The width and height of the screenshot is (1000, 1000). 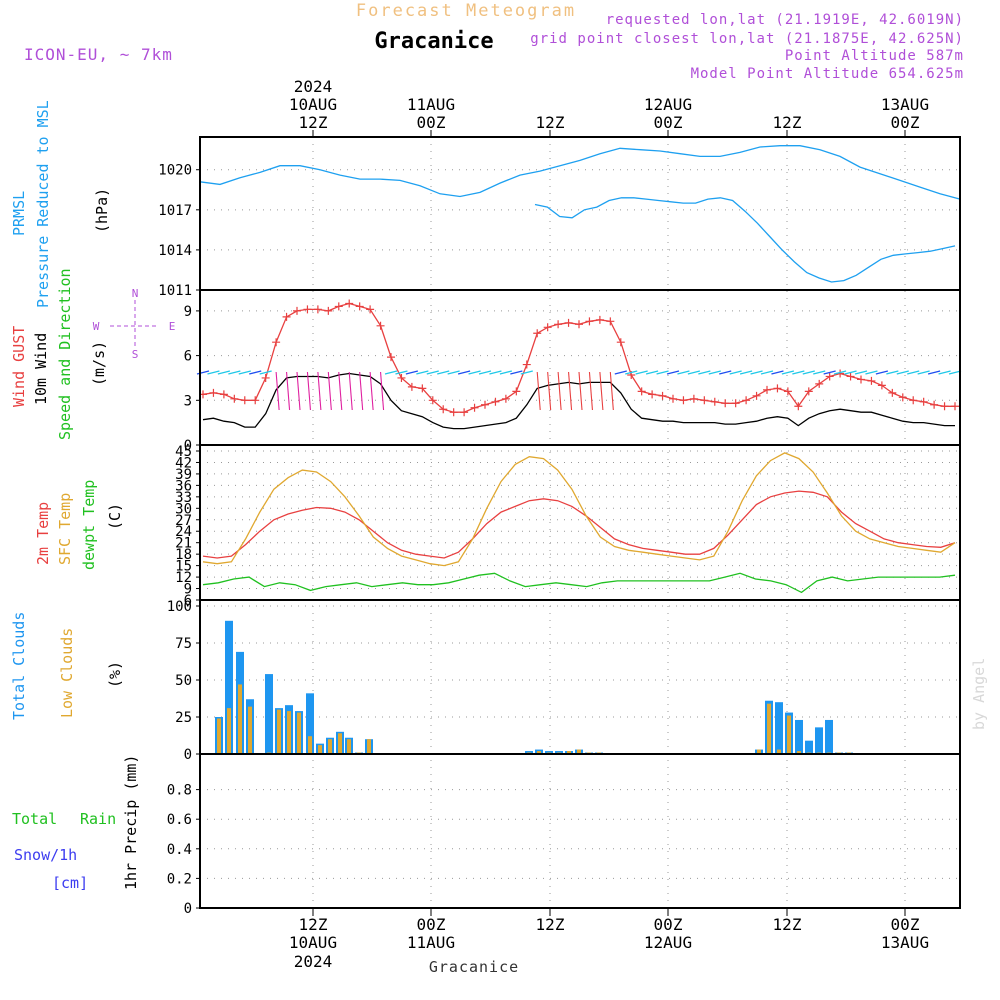 I want to click on panel-frame, so click(x=580, y=367).